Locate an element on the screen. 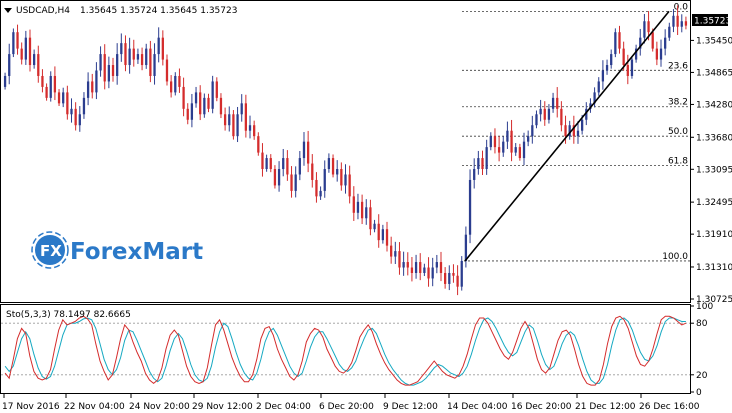 Image resolution: width=732 pixels, height=413 pixels. ohlc-values: 1.35645 1.35724 1.35645 1.35723 is located at coordinates (158, 11).